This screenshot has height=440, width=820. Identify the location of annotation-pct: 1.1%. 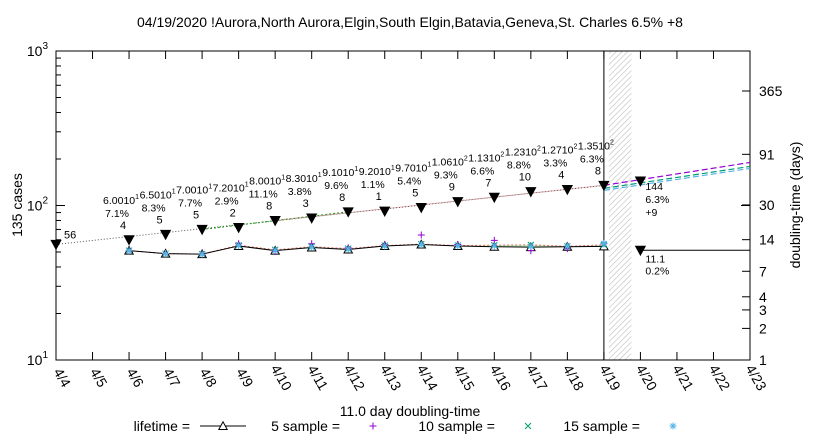
(373, 185).